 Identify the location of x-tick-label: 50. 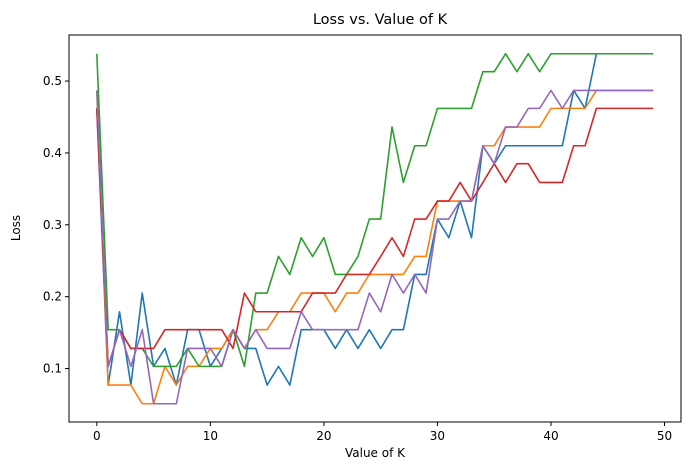
(664, 436).